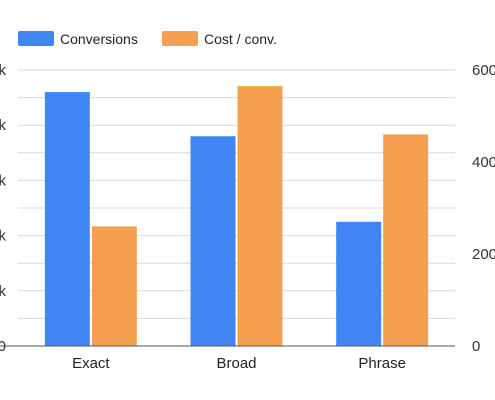 The width and height of the screenshot is (495, 400). What do you see at coordinates (359, 283) in the screenshot?
I see `bar-phrase-conversions` at bounding box center [359, 283].